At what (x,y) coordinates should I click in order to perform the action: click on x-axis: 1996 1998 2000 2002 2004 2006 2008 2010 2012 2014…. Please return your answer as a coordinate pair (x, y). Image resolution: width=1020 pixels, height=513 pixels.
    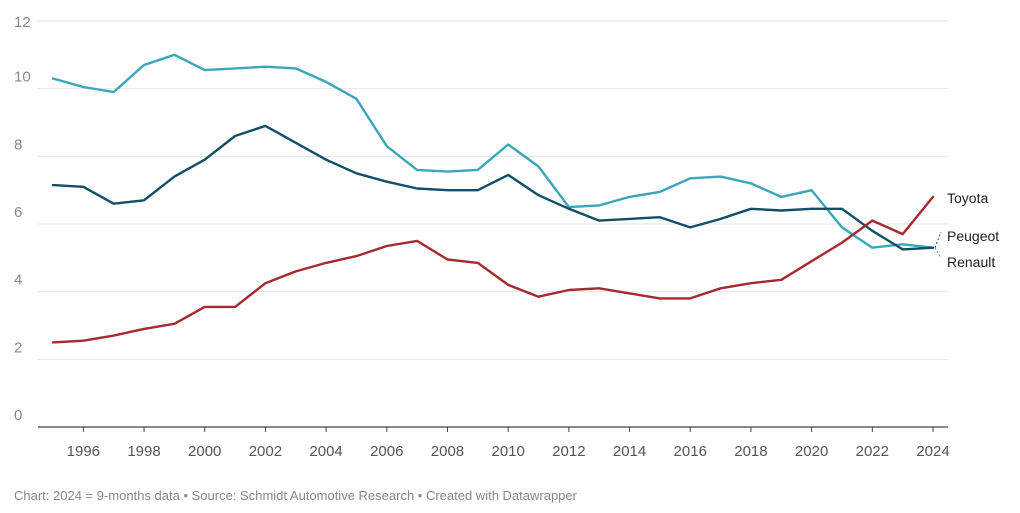
    Looking at the image, I should click on (508, 443).